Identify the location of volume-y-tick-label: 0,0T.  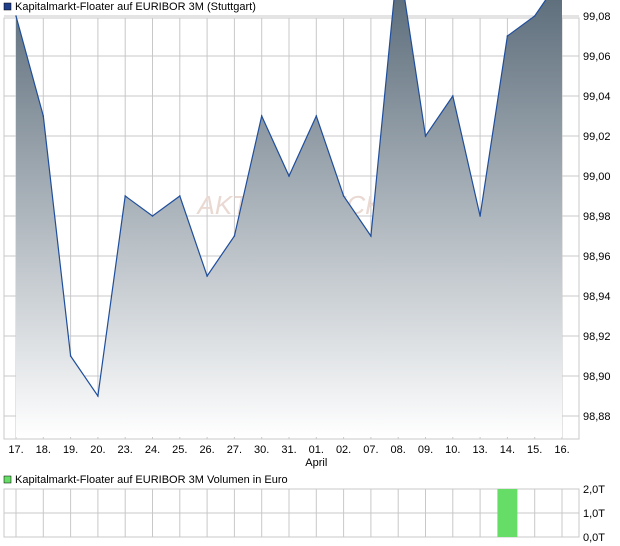
(594, 538).